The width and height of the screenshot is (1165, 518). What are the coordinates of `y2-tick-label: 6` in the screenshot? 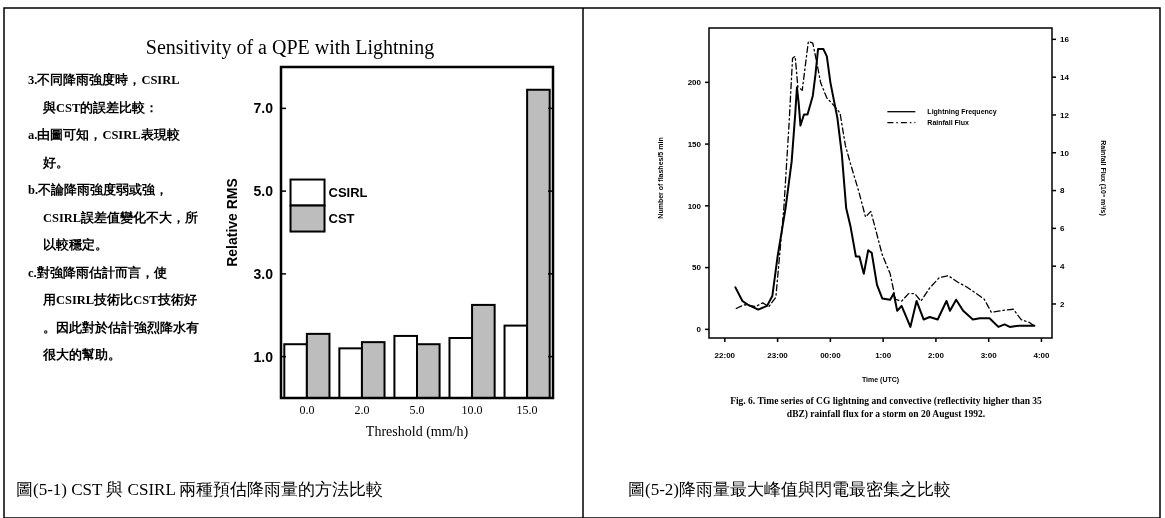 It's located at (1062, 229).